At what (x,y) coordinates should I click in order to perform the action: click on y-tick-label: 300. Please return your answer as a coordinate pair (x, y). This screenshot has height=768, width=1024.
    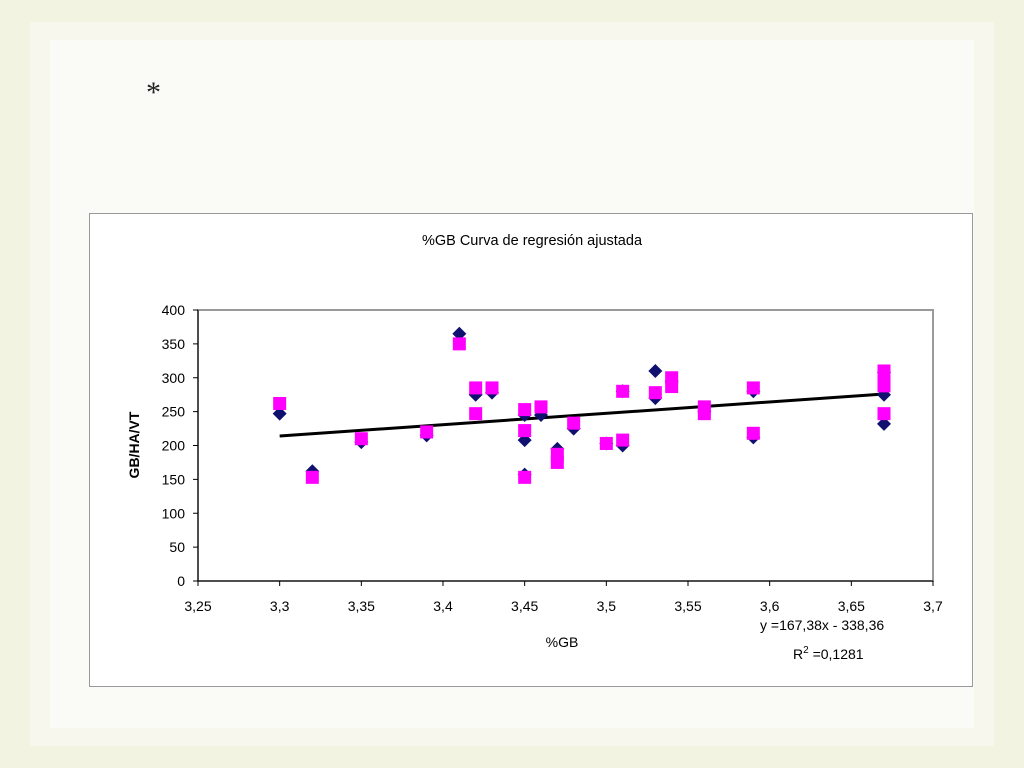
    Looking at the image, I should click on (174, 378).